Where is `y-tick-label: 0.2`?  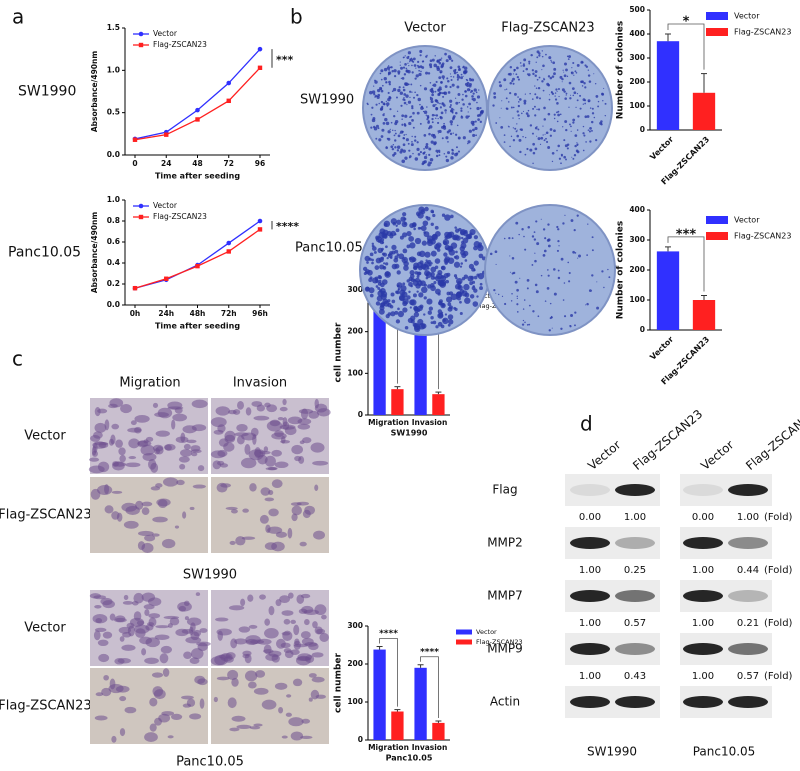 y-tick-label: 0.2 is located at coordinates (113, 283).